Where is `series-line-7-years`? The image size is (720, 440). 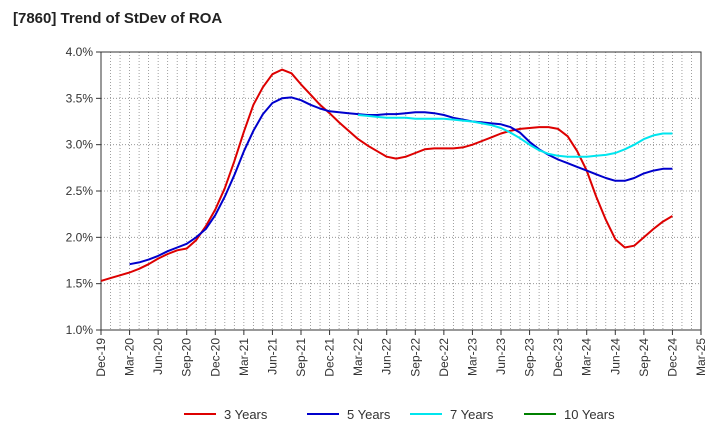
series-line-7-years is located at coordinates (515, 136).